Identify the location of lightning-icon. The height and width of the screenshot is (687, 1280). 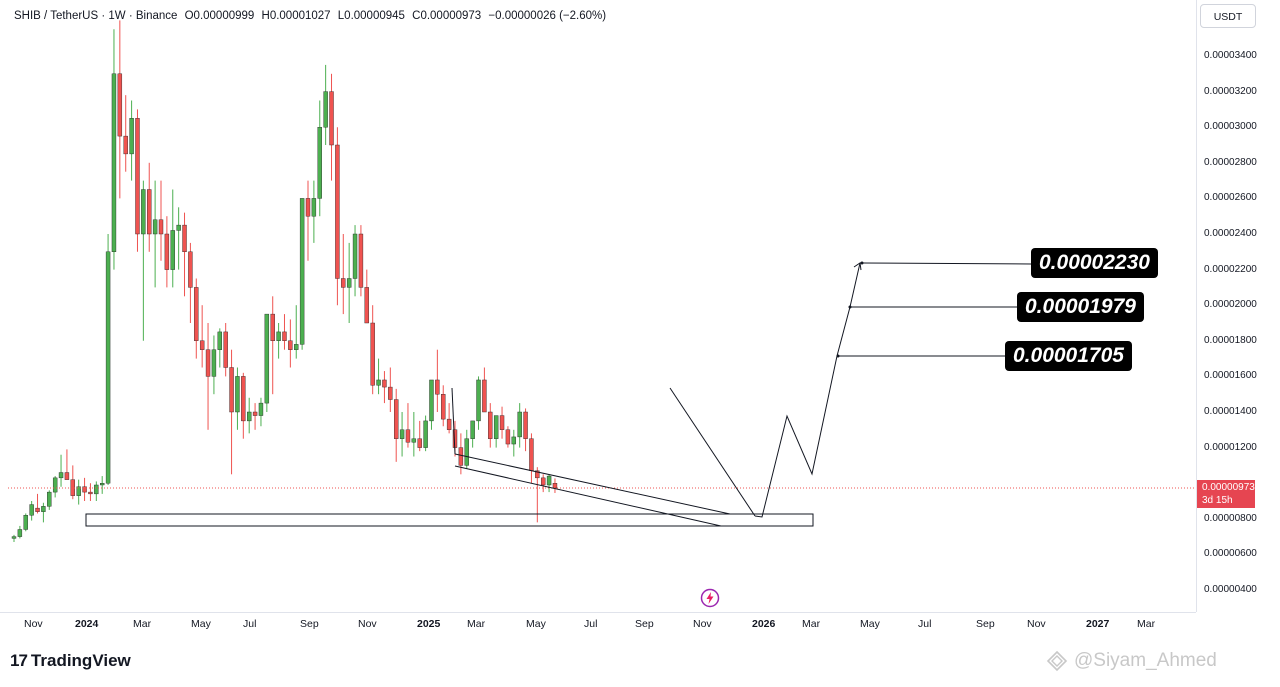
(710, 598).